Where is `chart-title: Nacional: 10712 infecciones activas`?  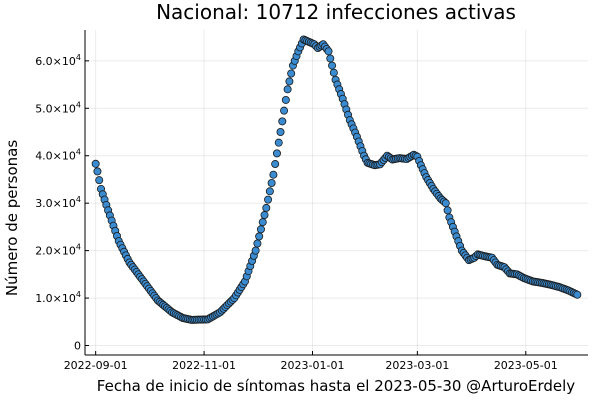
chart-title: Nacional: 10712 infecciones activas is located at coordinates (336, 12).